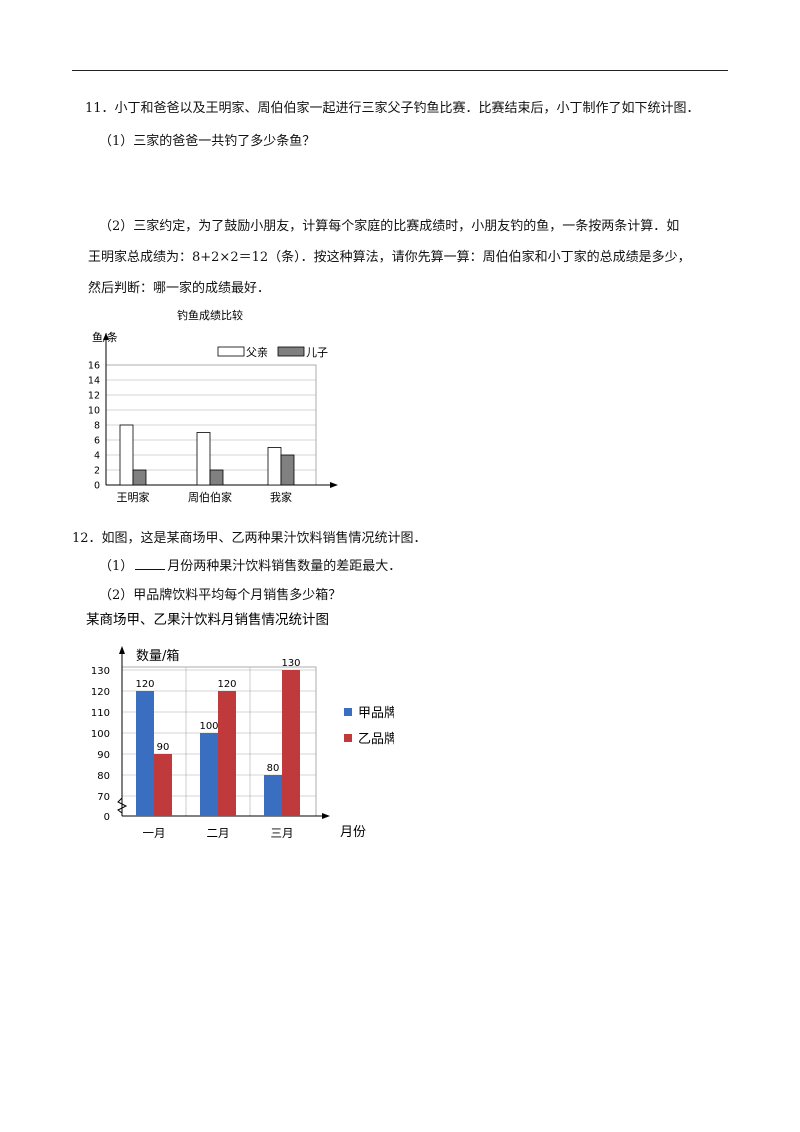  Describe the element at coordinates (249, 538) in the screenshot. I see `q12-intro: 12．如图，这是某商场甲、乙两种果汁饮料销售情况统计图．` at that location.